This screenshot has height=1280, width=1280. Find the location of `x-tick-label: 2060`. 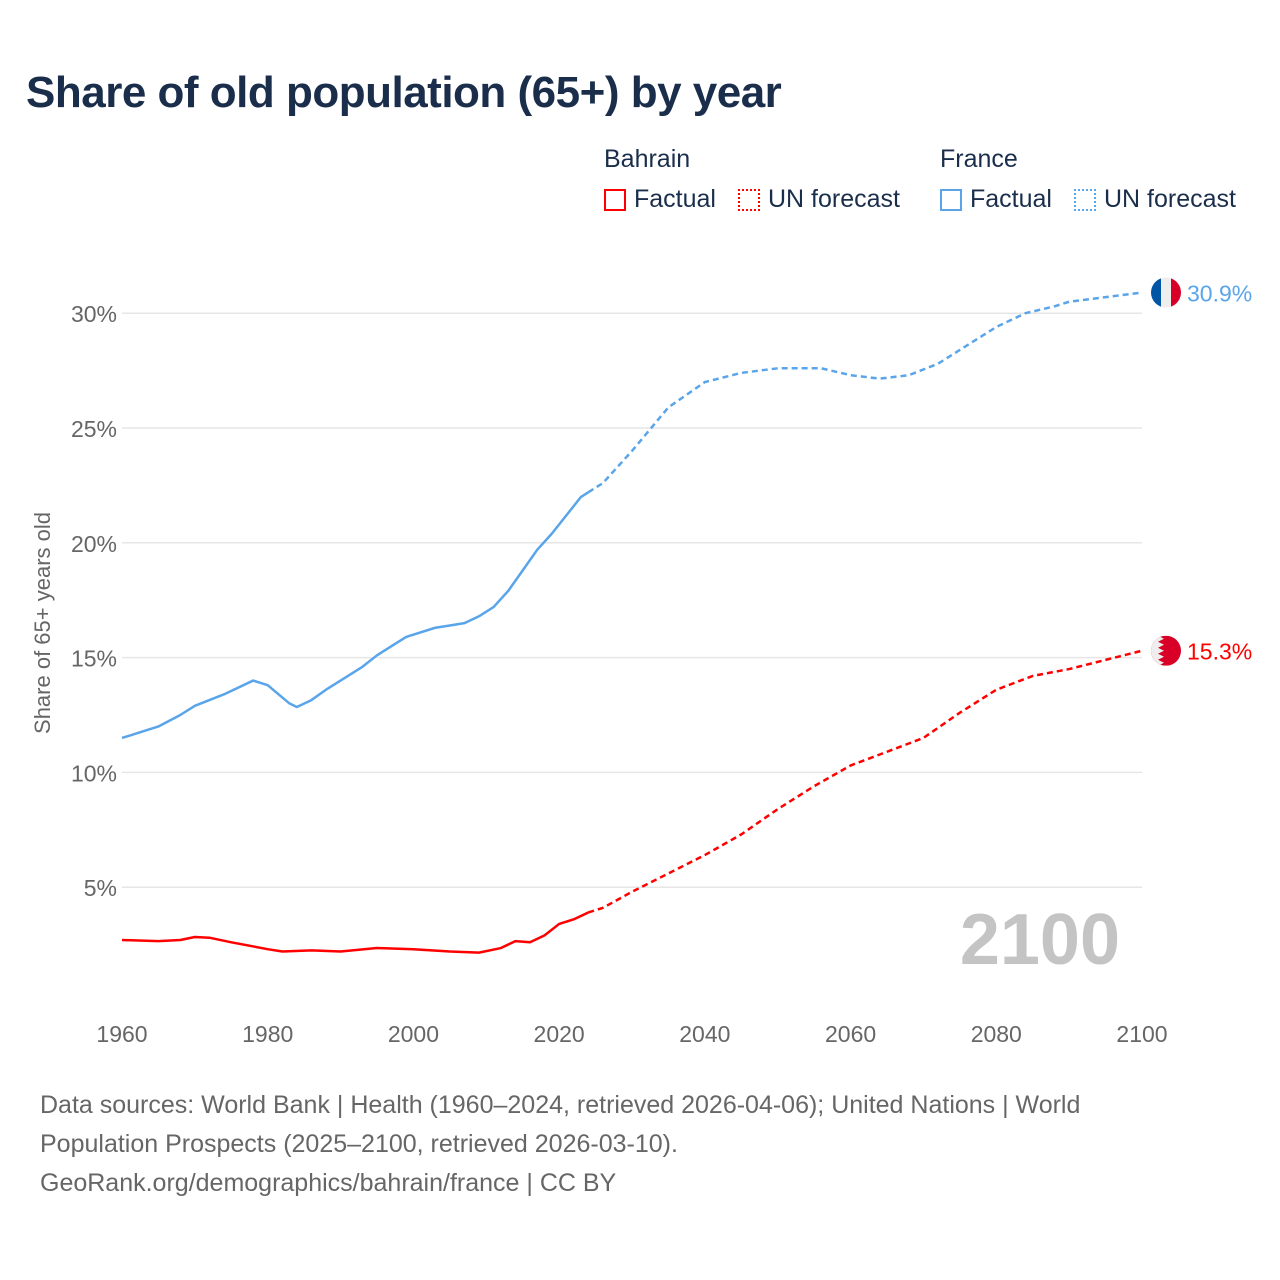

x-tick-label: 2060 is located at coordinates (850, 1034).